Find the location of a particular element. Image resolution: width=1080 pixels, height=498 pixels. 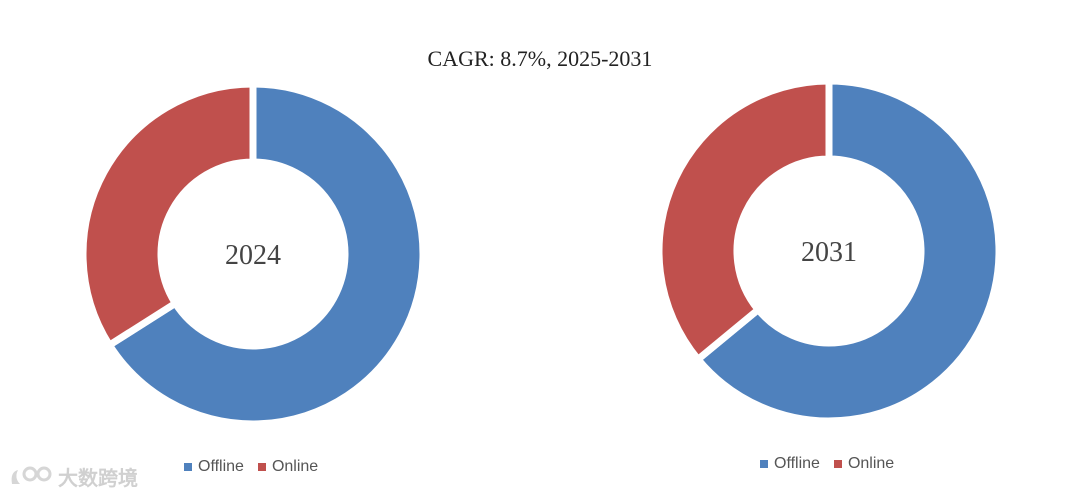

watermark-icon is located at coordinates (31, 475).